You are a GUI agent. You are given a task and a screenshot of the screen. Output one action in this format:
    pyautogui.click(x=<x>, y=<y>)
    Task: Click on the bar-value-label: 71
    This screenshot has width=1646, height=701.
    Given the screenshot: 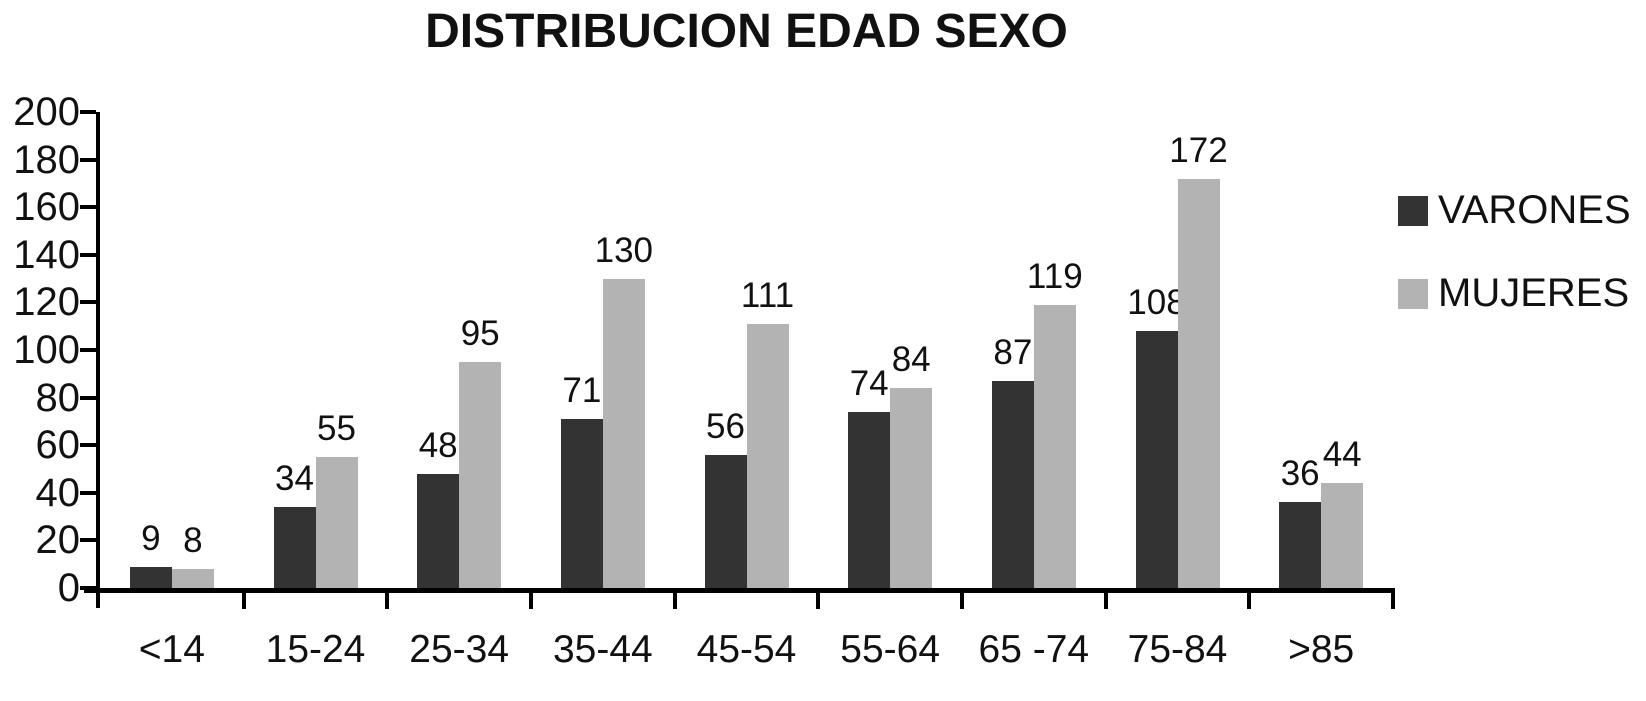 What is the action you would take?
    pyautogui.click(x=582, y=390)
    